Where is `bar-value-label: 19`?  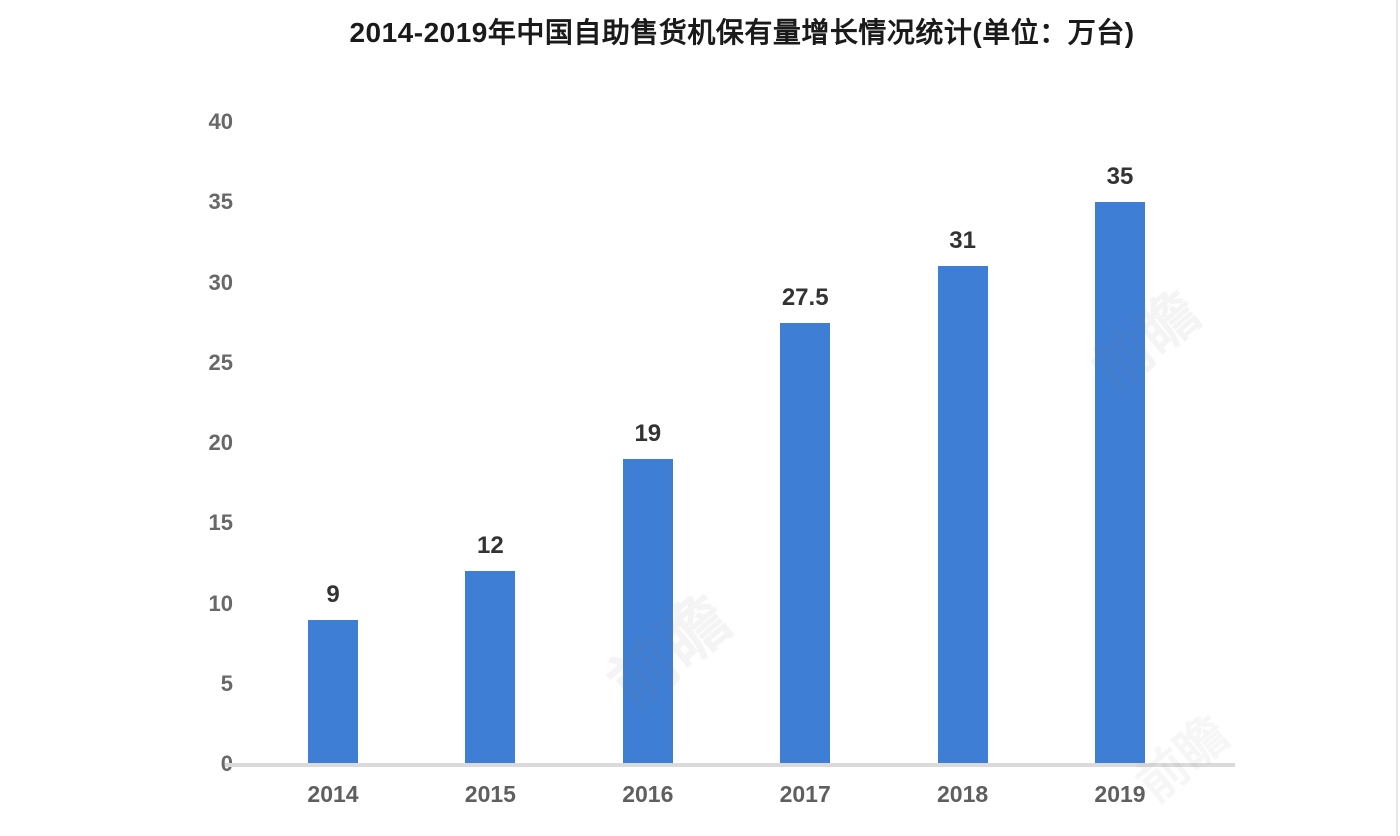 bar-value-label: 19 is located at coordinates (648, 434).